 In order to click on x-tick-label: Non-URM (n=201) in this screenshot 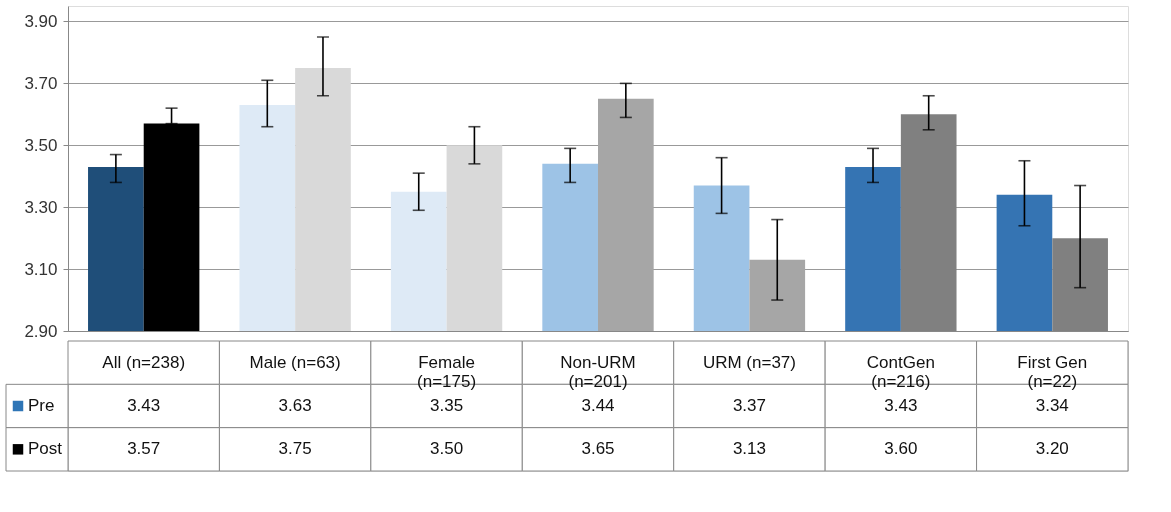, I will do `click(598, 371)`.